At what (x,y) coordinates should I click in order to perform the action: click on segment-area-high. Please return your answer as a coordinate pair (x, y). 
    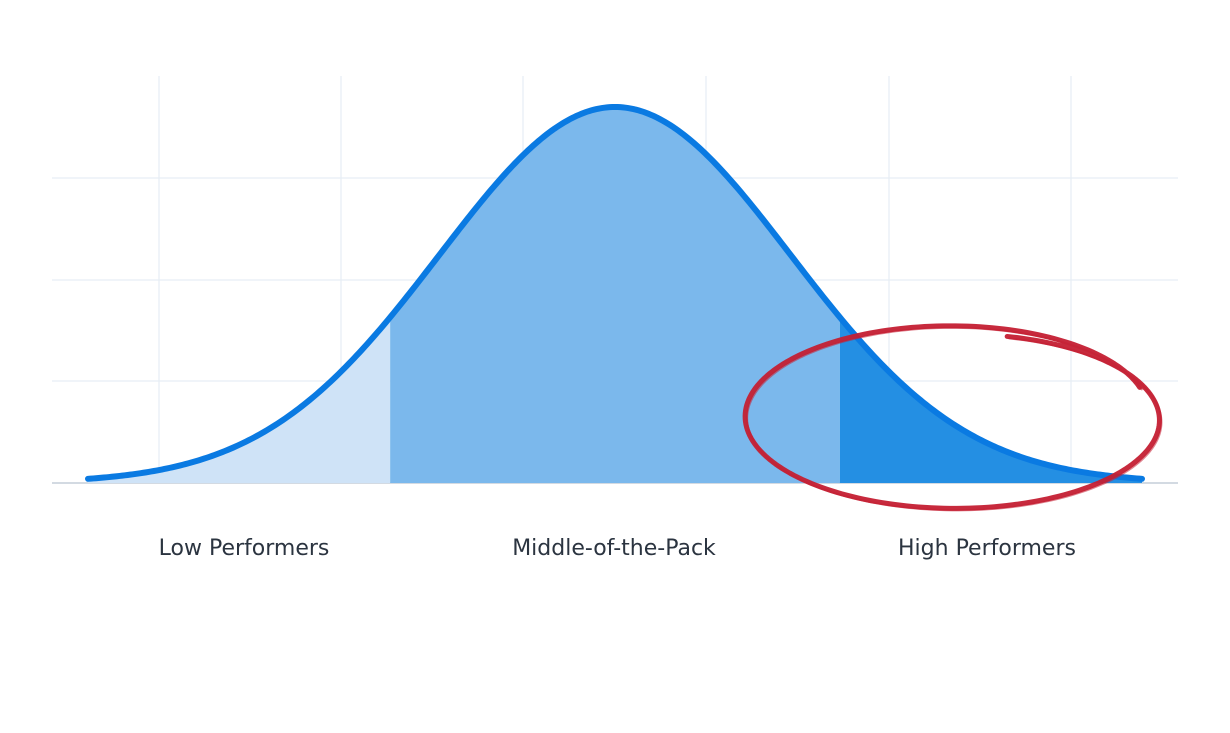
    Looking at the image, I should click on (990, 400).